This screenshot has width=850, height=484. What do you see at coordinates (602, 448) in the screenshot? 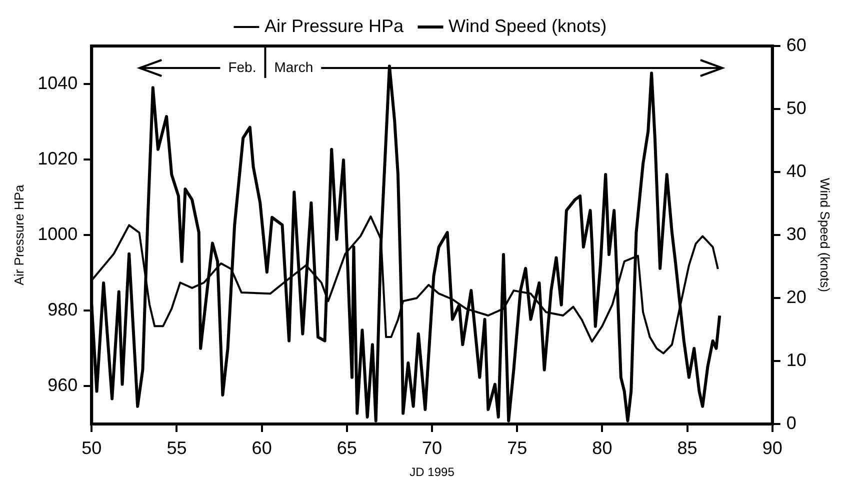
I see `x-tick-label: 80` at bounding box center [602, 448].